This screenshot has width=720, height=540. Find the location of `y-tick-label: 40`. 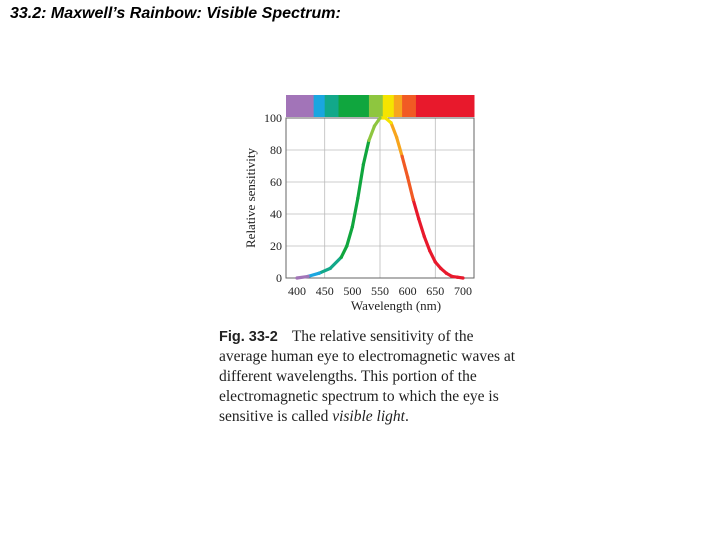

y-tick-label: 40 is located at coordinates (276, 214).